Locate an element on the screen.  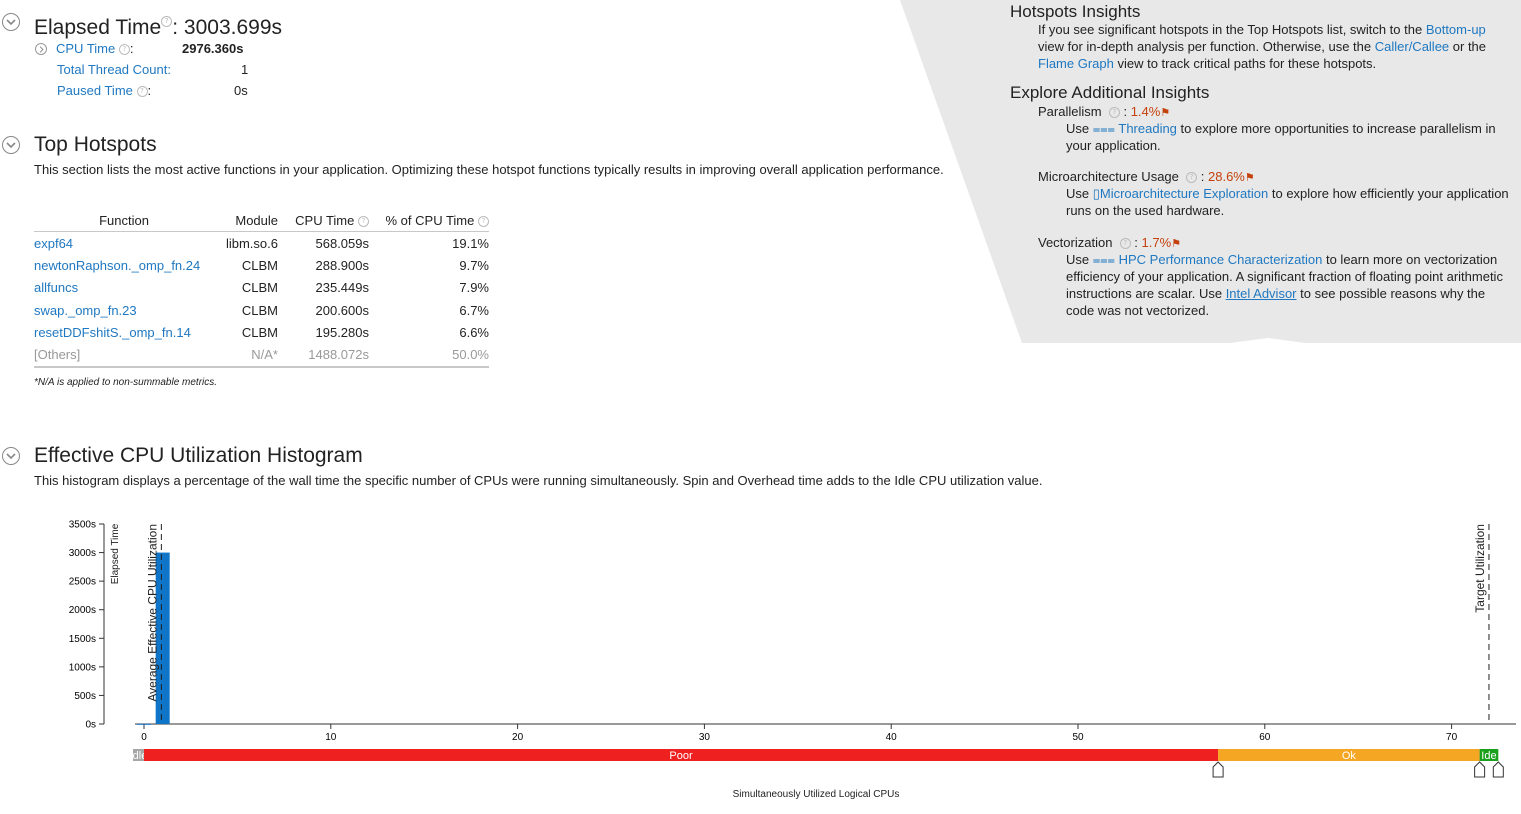
y-tick-label: 3000s is located at coordinates (82, 553).